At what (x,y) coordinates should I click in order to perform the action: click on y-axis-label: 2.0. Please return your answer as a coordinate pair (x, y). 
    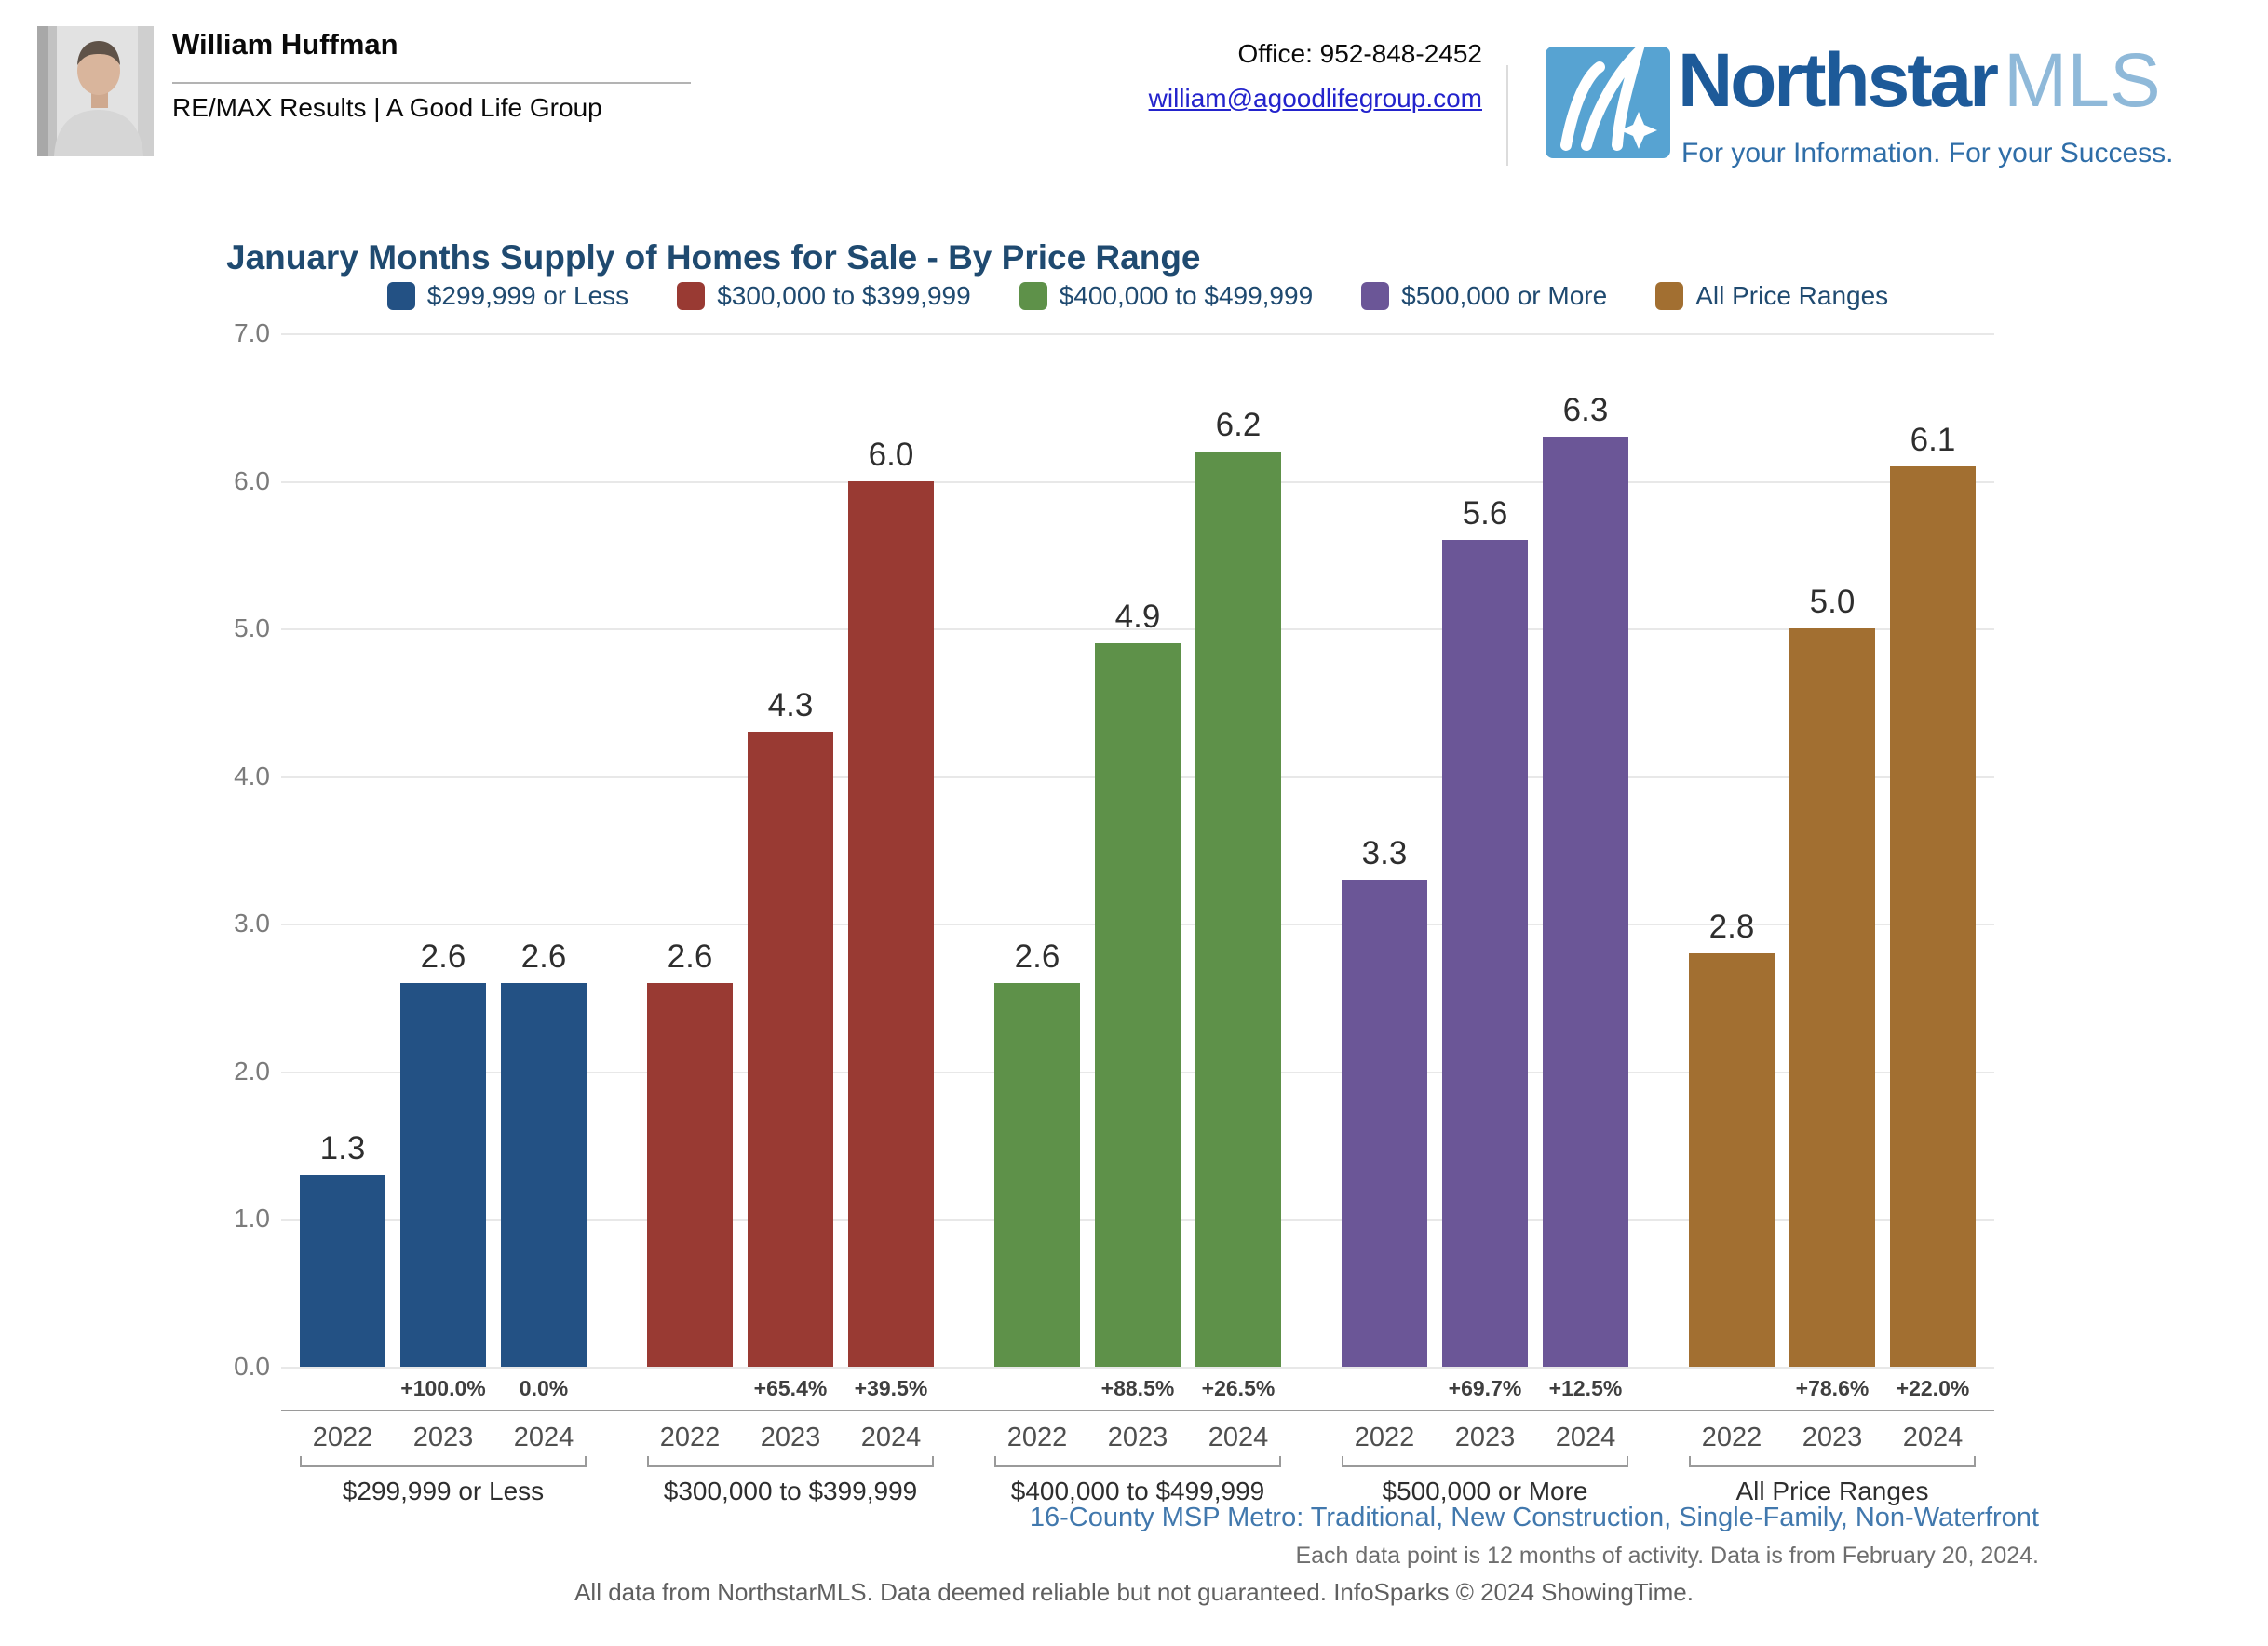
    Looking at the image, I should click on (252, 1071).